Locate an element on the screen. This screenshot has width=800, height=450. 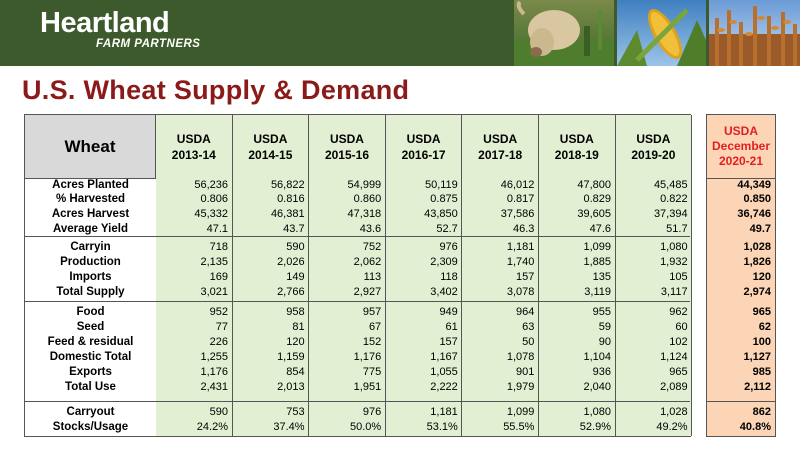
table-cell: 113 is located at coordinates (372, 277).